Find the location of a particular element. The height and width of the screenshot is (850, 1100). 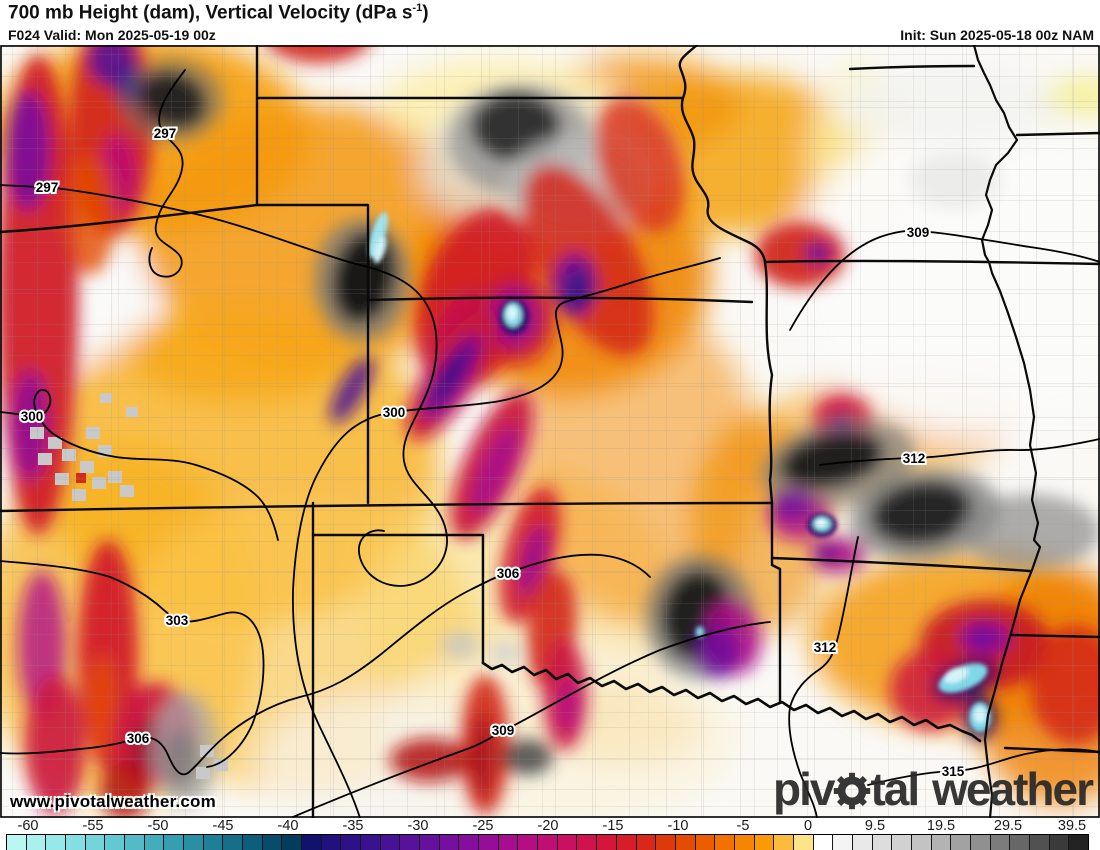

colorbar-tick: -50 is located at coordinates (158, 826).